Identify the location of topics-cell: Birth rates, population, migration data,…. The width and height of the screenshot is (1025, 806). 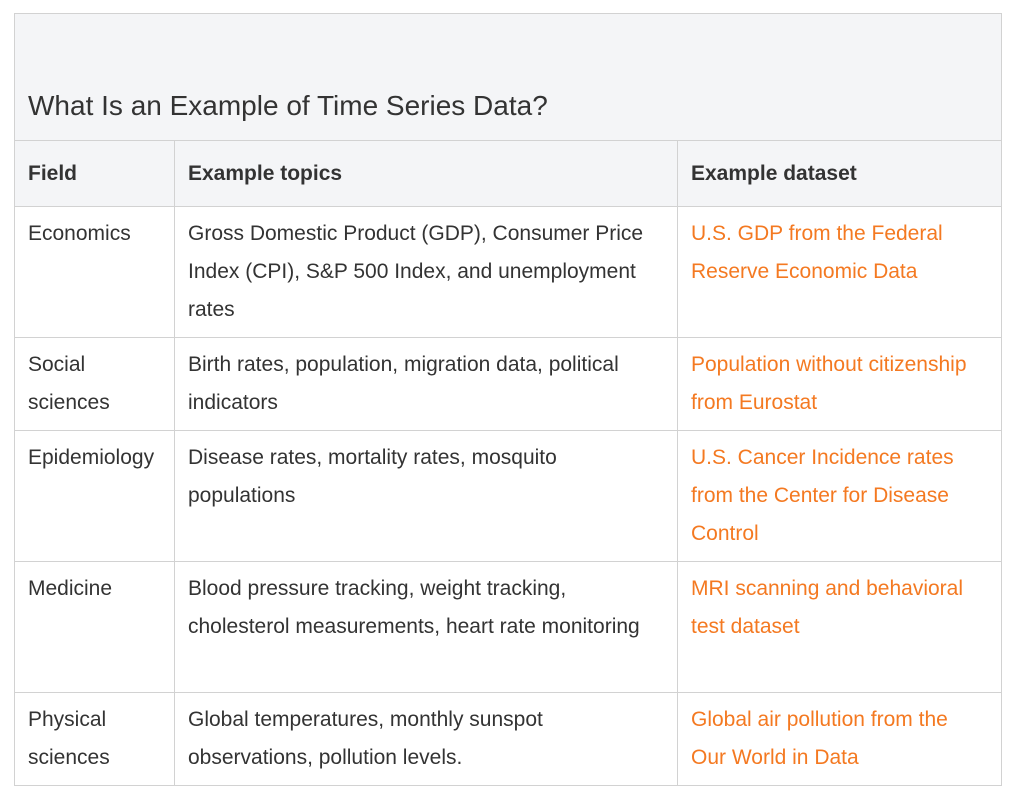
(426, 384).